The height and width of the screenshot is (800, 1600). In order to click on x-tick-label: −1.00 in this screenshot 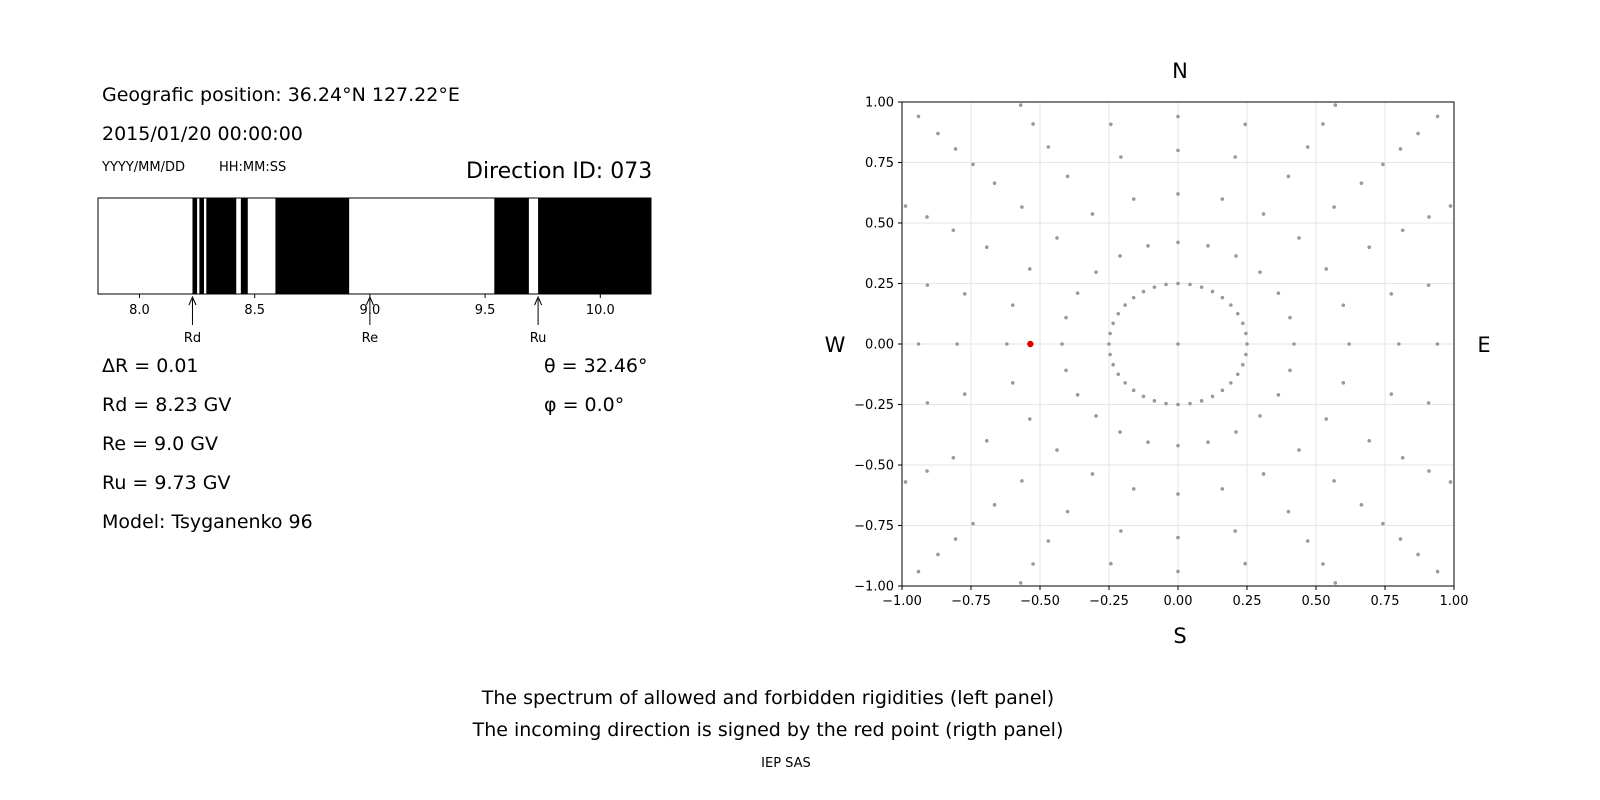, I will do `click(902, 601)`.